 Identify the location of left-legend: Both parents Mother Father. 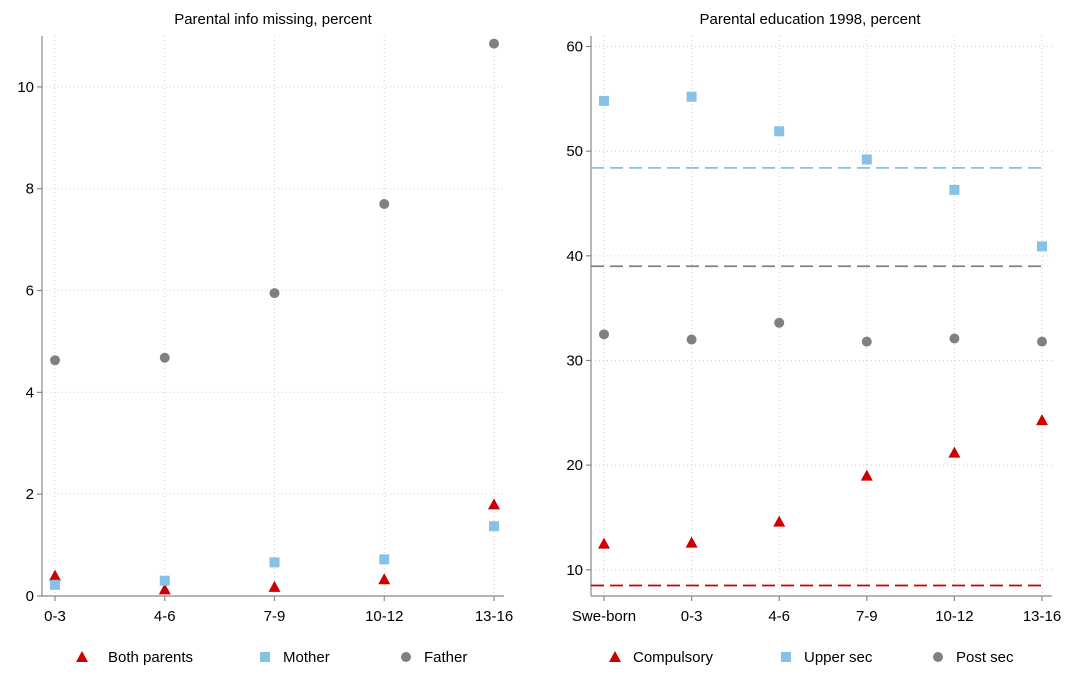
(271, 657).